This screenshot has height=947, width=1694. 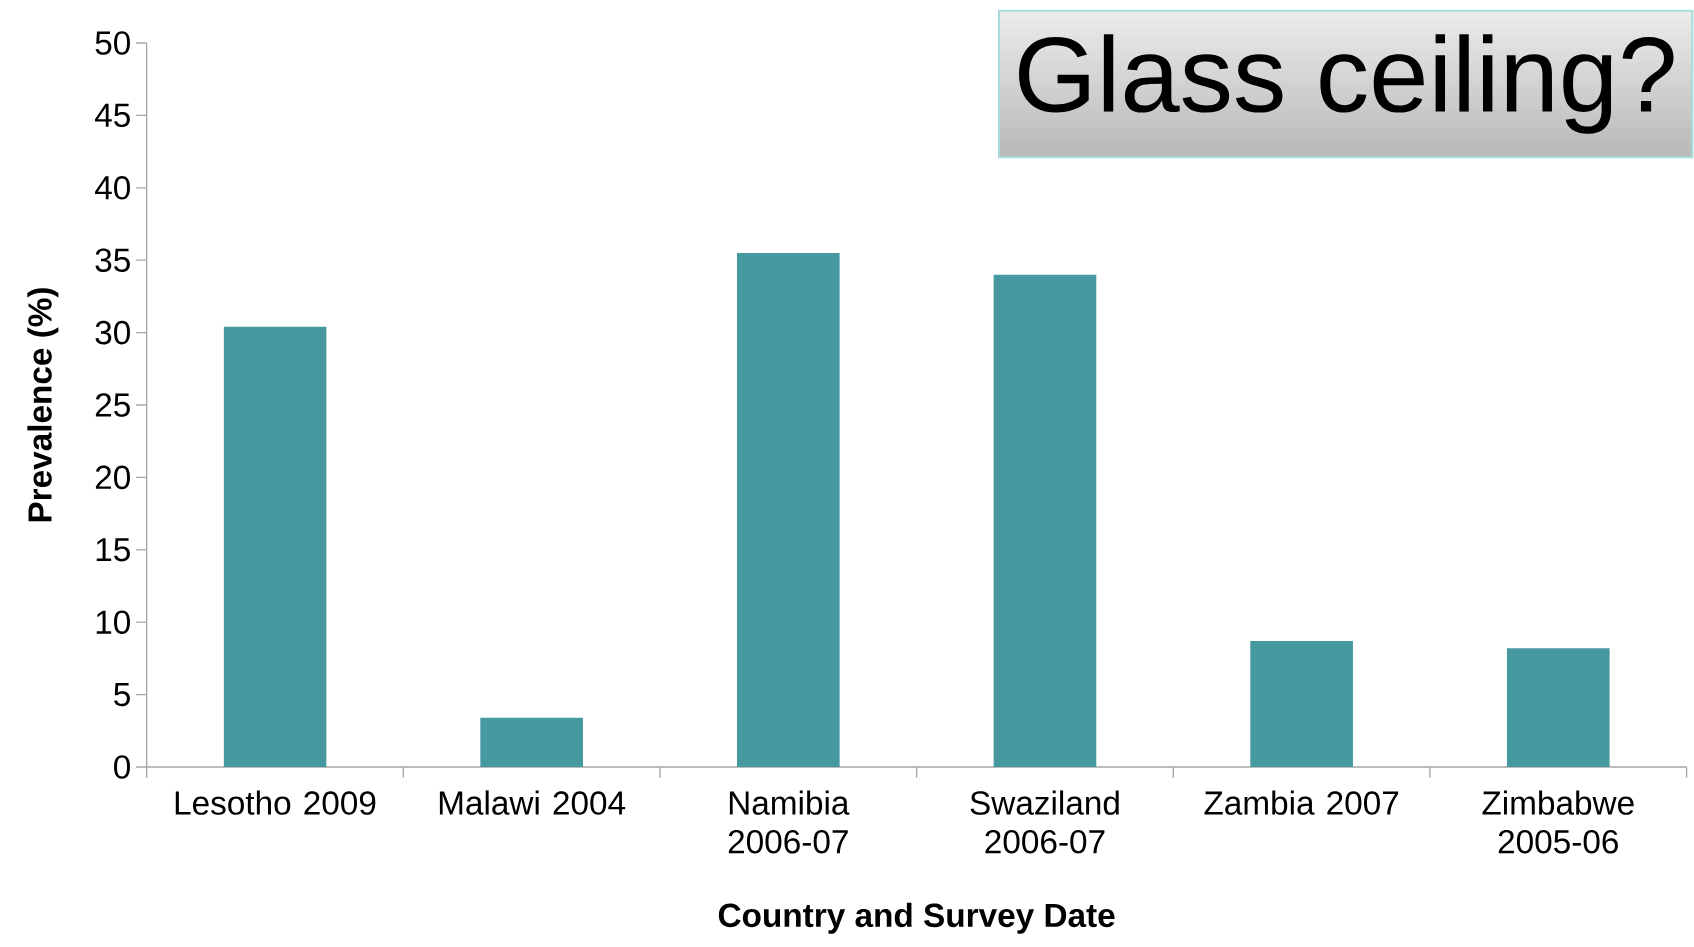 I want to click on x-axis-title: Country and Survey Date, so click(x=916, y=918).